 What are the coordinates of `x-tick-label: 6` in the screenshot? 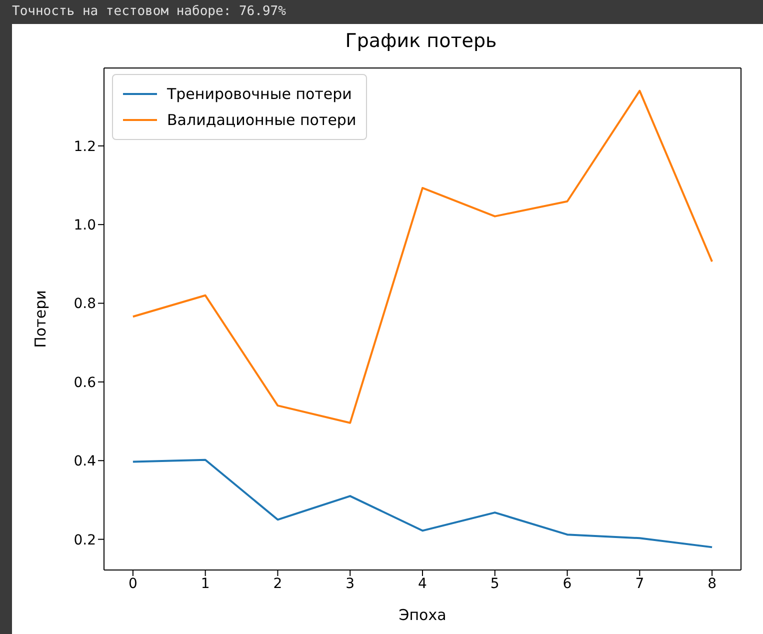 It's located at (567, 584).